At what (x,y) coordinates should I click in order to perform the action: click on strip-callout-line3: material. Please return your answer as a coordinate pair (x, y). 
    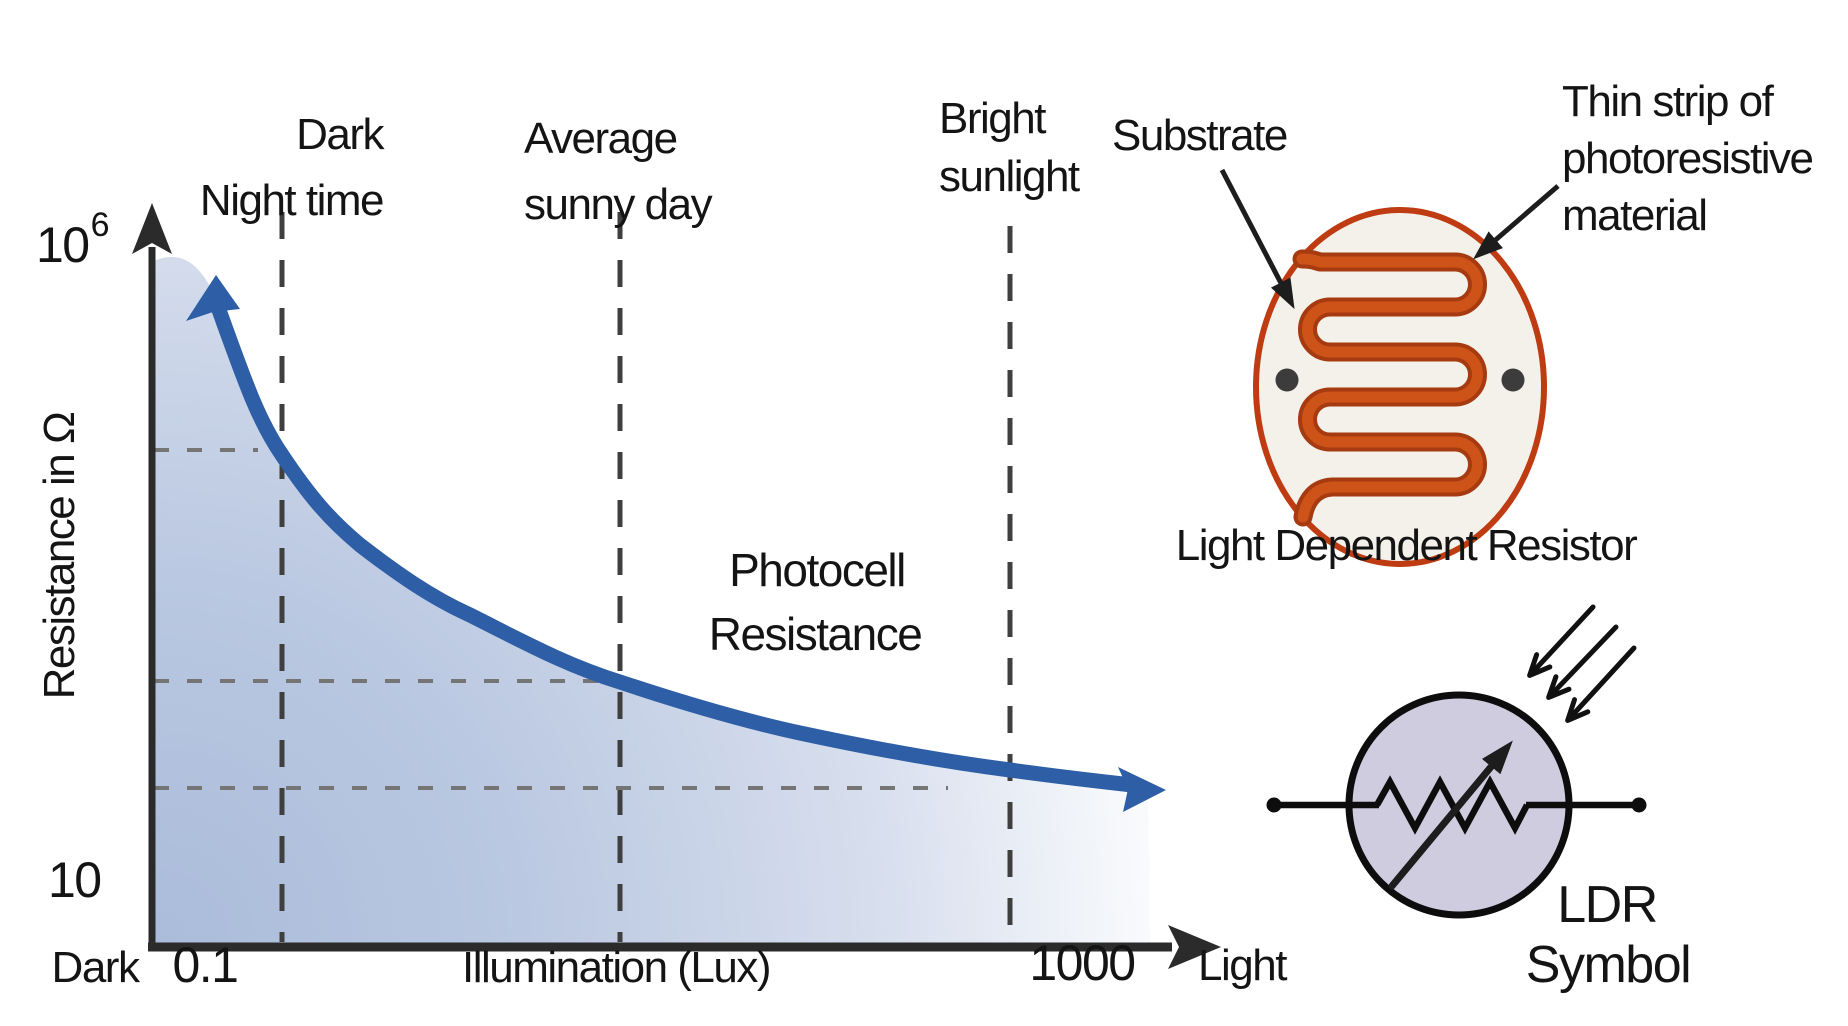
    Looking at the image, I should click on (1634, 215).